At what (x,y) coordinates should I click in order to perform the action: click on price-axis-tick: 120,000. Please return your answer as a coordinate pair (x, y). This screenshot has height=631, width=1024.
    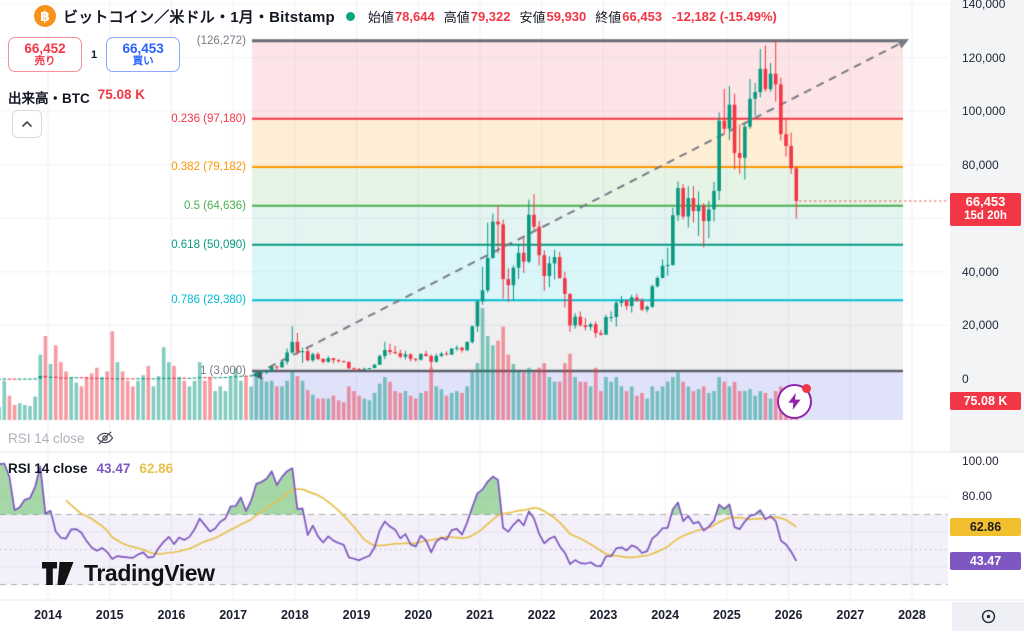
    Looking at the image, I should click on (984, 57).